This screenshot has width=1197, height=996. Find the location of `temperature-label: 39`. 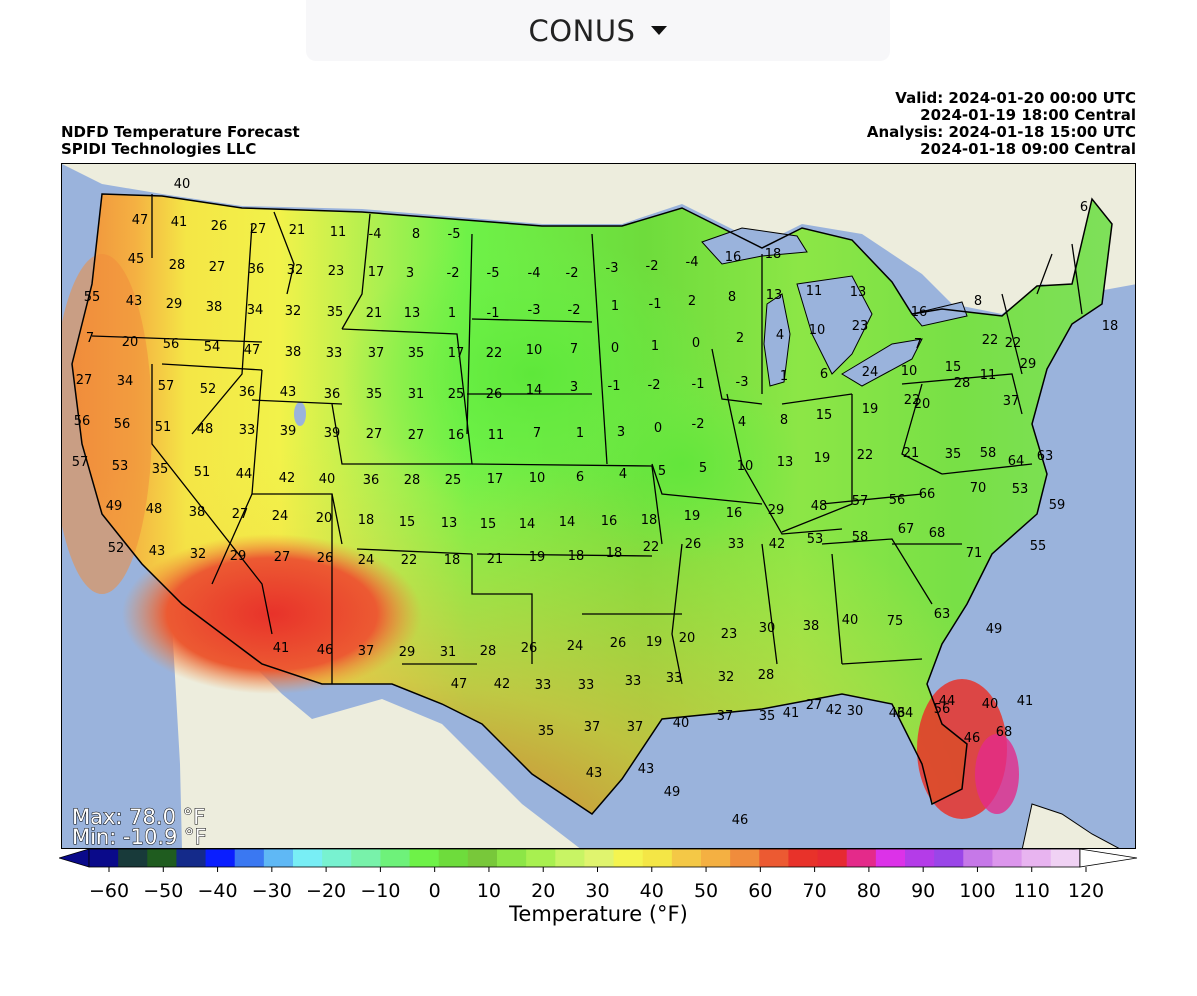

temperature-label: 39 is located at coordinates (332, 433).